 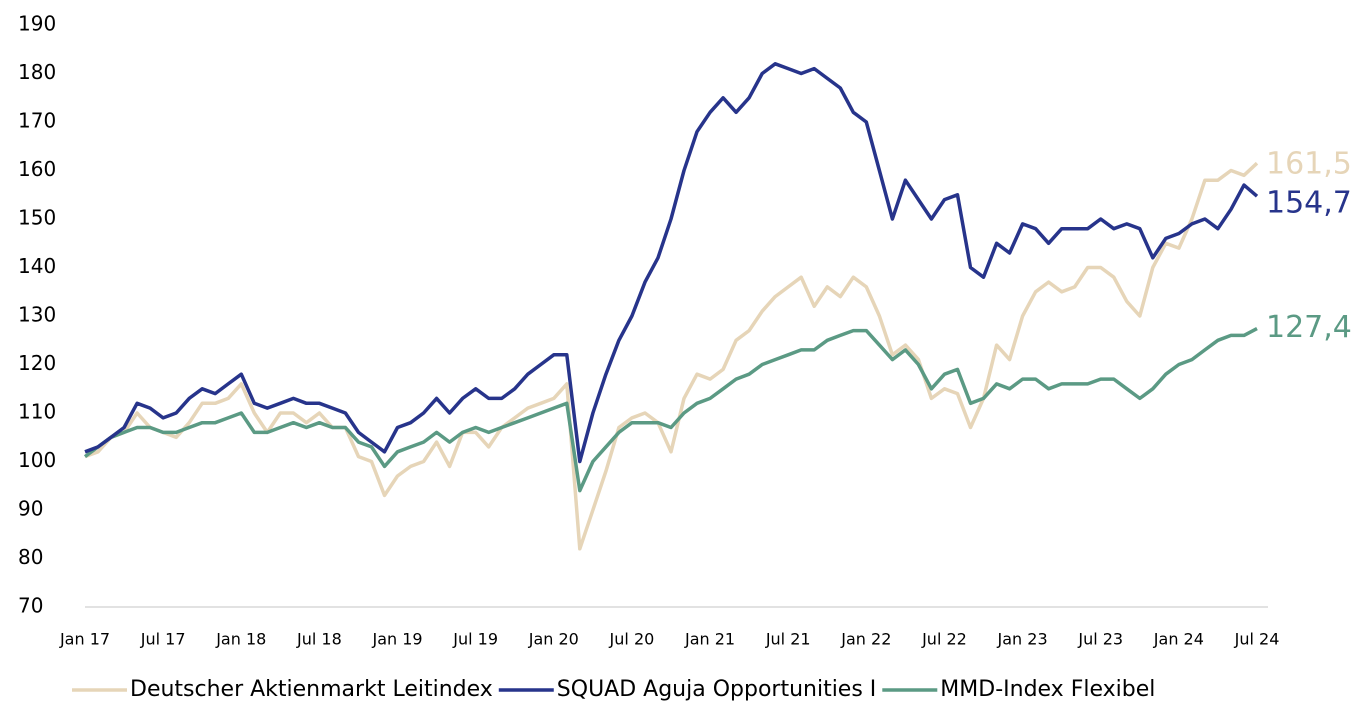 I want to click on x-tick-label: Jul 19, so click(x=475, y=639).